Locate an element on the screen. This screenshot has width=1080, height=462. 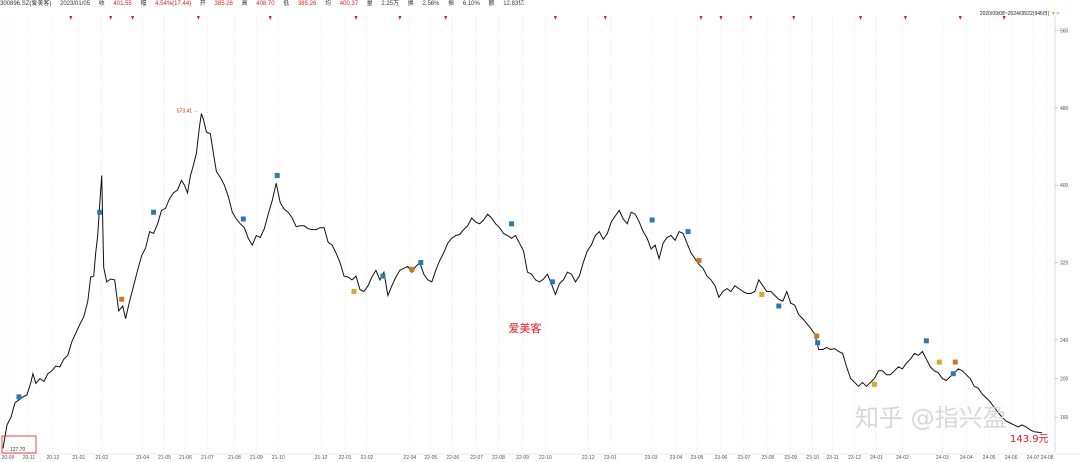
x-tick-label: 21-04 is located at coordinates (142, 458).